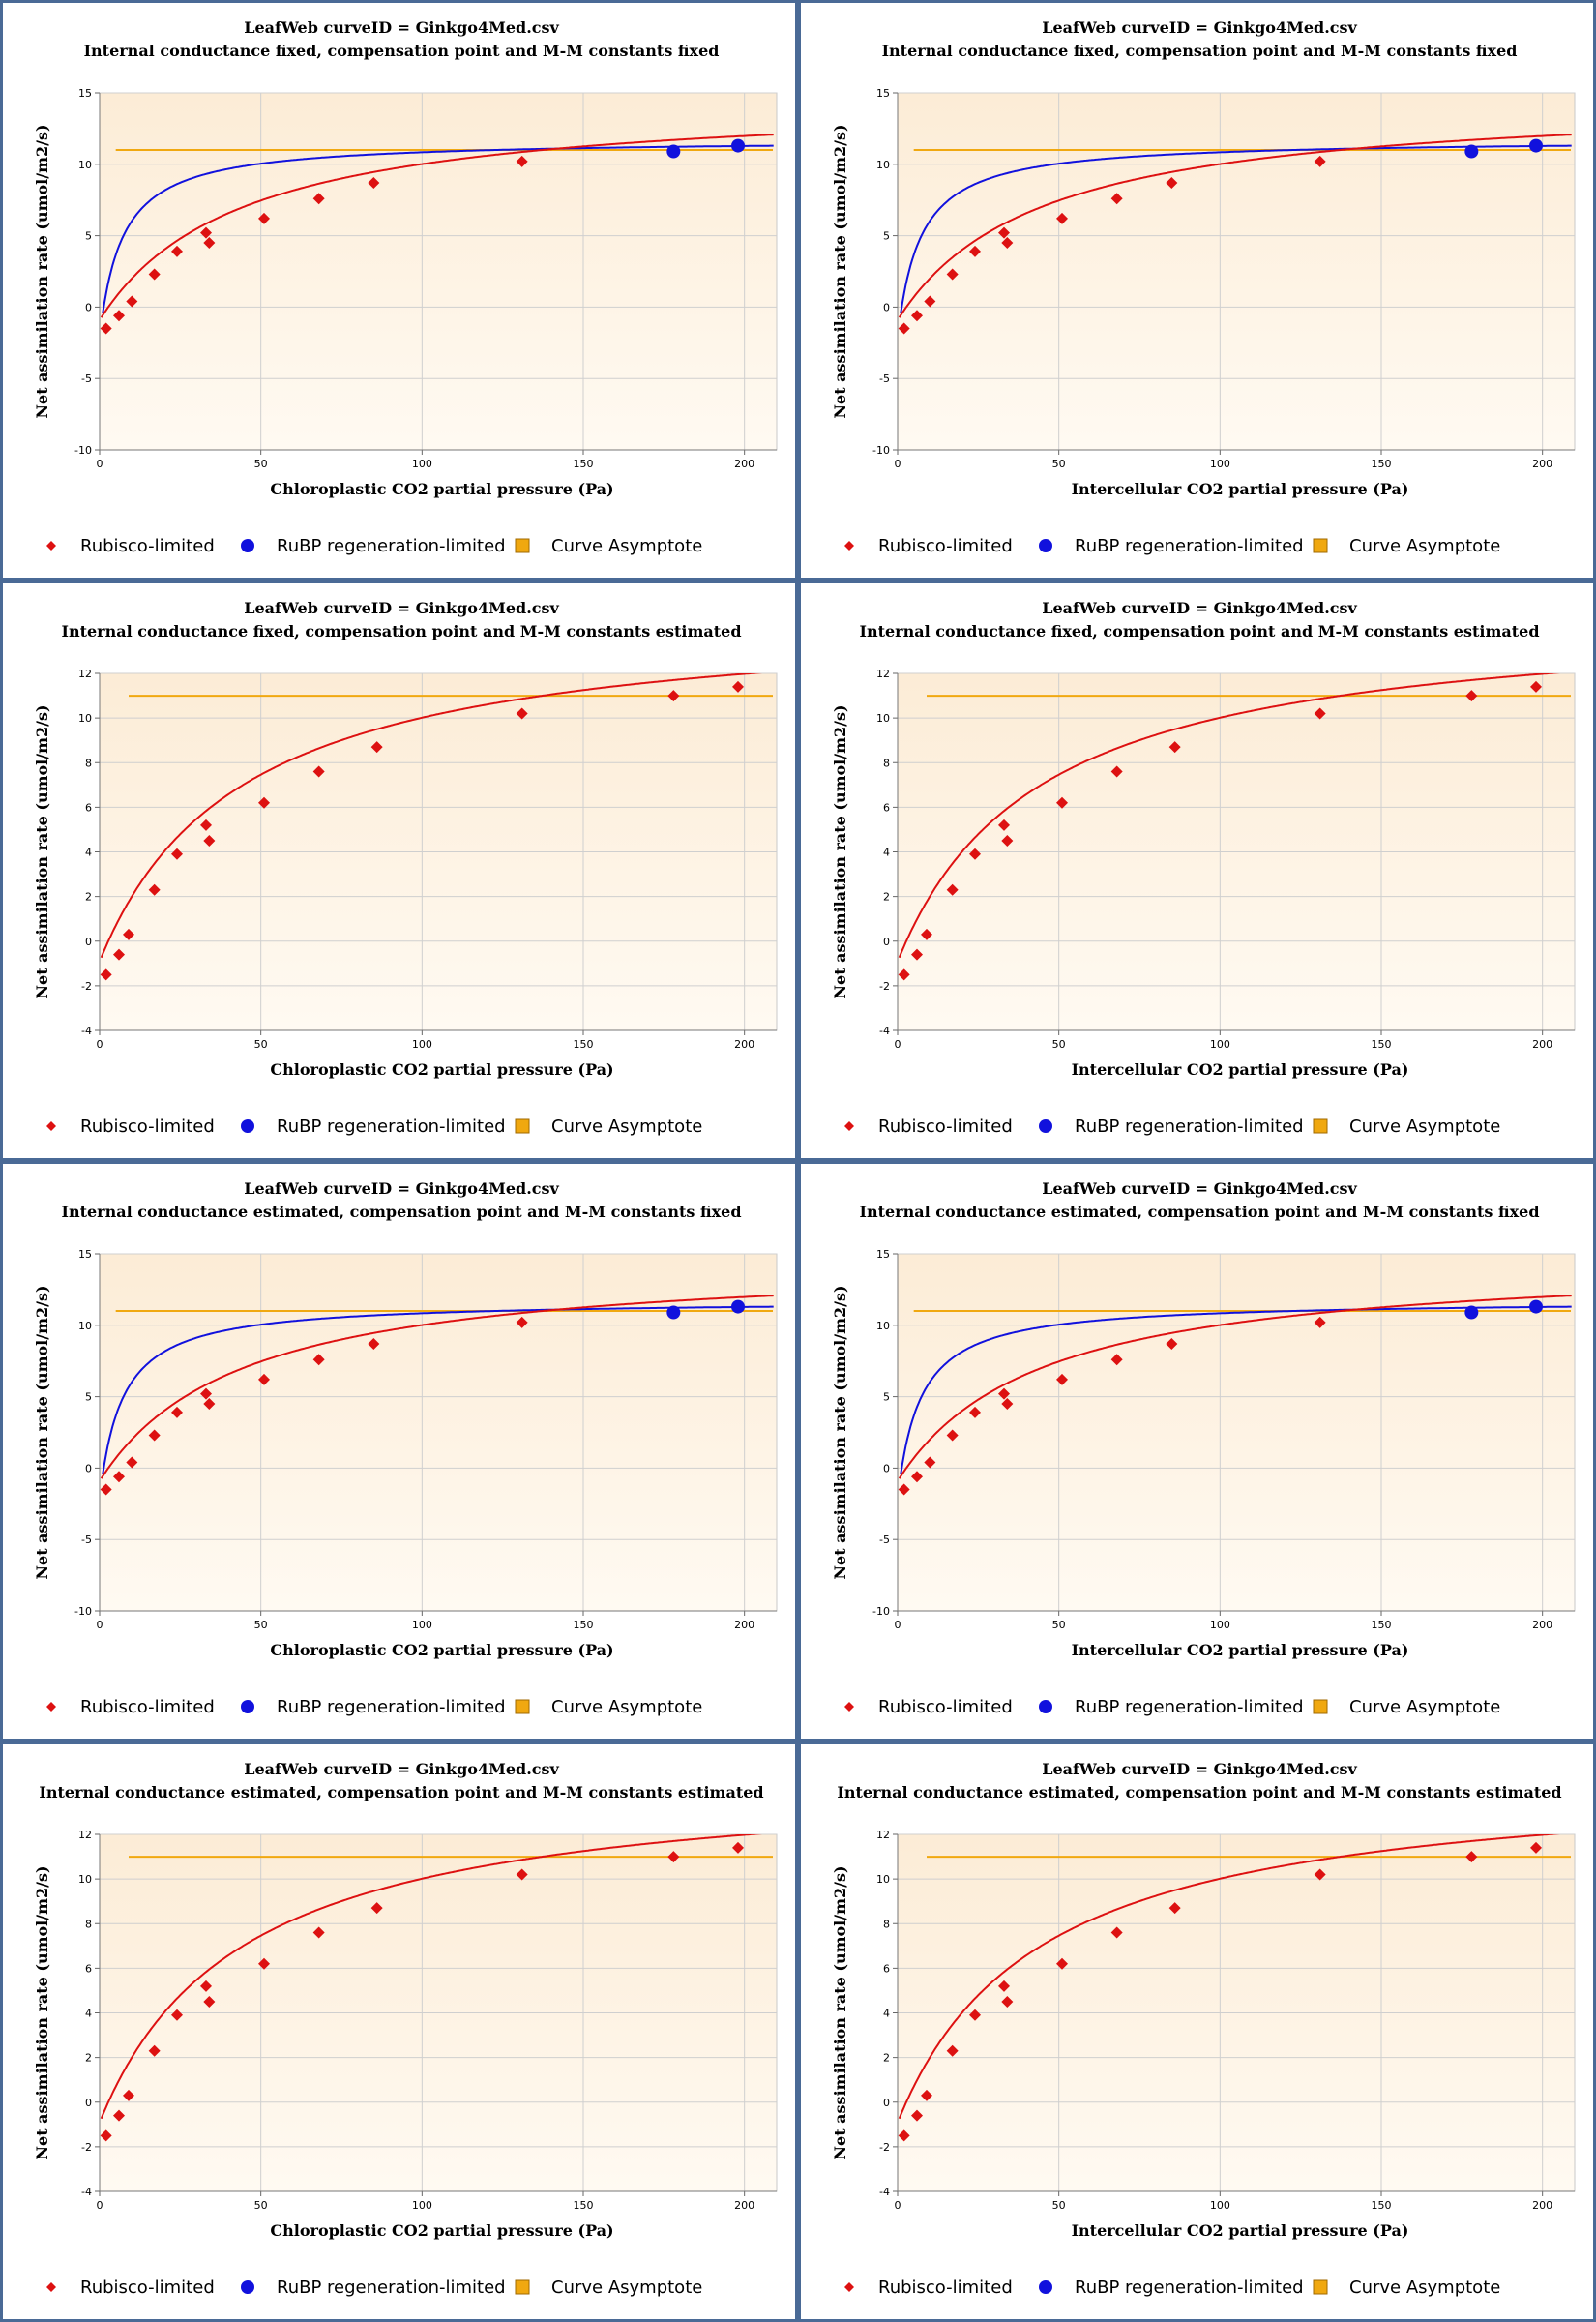  Describe the element at coordinates (85, 1879) in the screenshot. I see `y-tick-label: 10` at that location.